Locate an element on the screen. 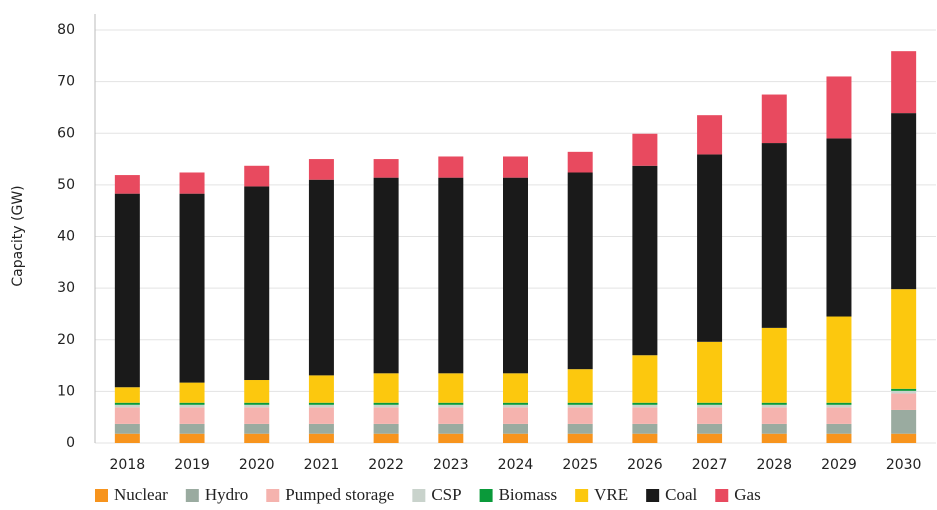 The image size is (937, 510). y-tick-label: 40 is located at coordinates (66, 237).